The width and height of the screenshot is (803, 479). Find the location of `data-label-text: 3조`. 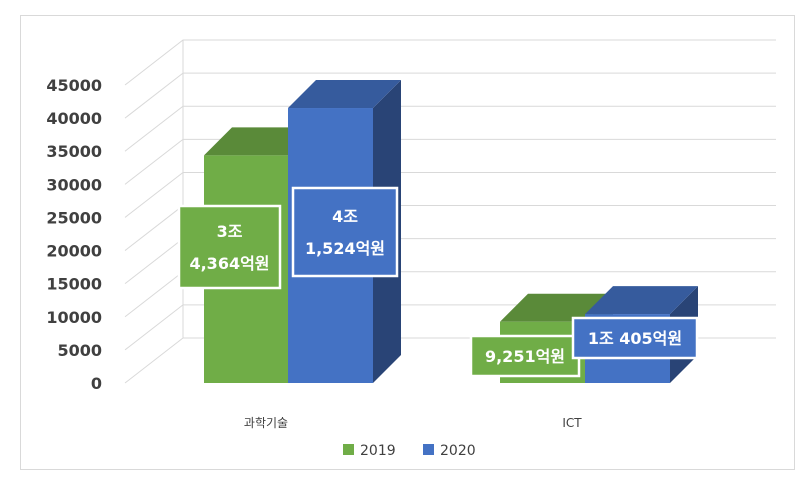

data-label-text: 3조 is located at coordinates (230, 231).